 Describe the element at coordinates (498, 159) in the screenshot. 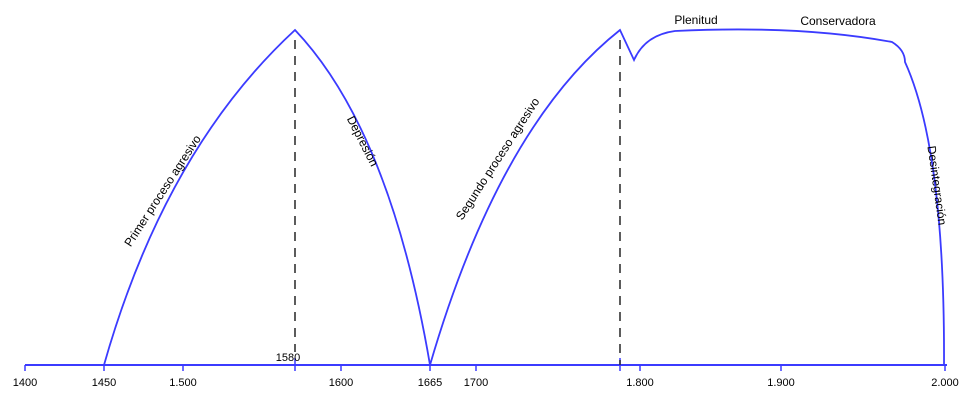

I see `phase-label-segundo-proceso: Segundo proceso agresivo` at that location.